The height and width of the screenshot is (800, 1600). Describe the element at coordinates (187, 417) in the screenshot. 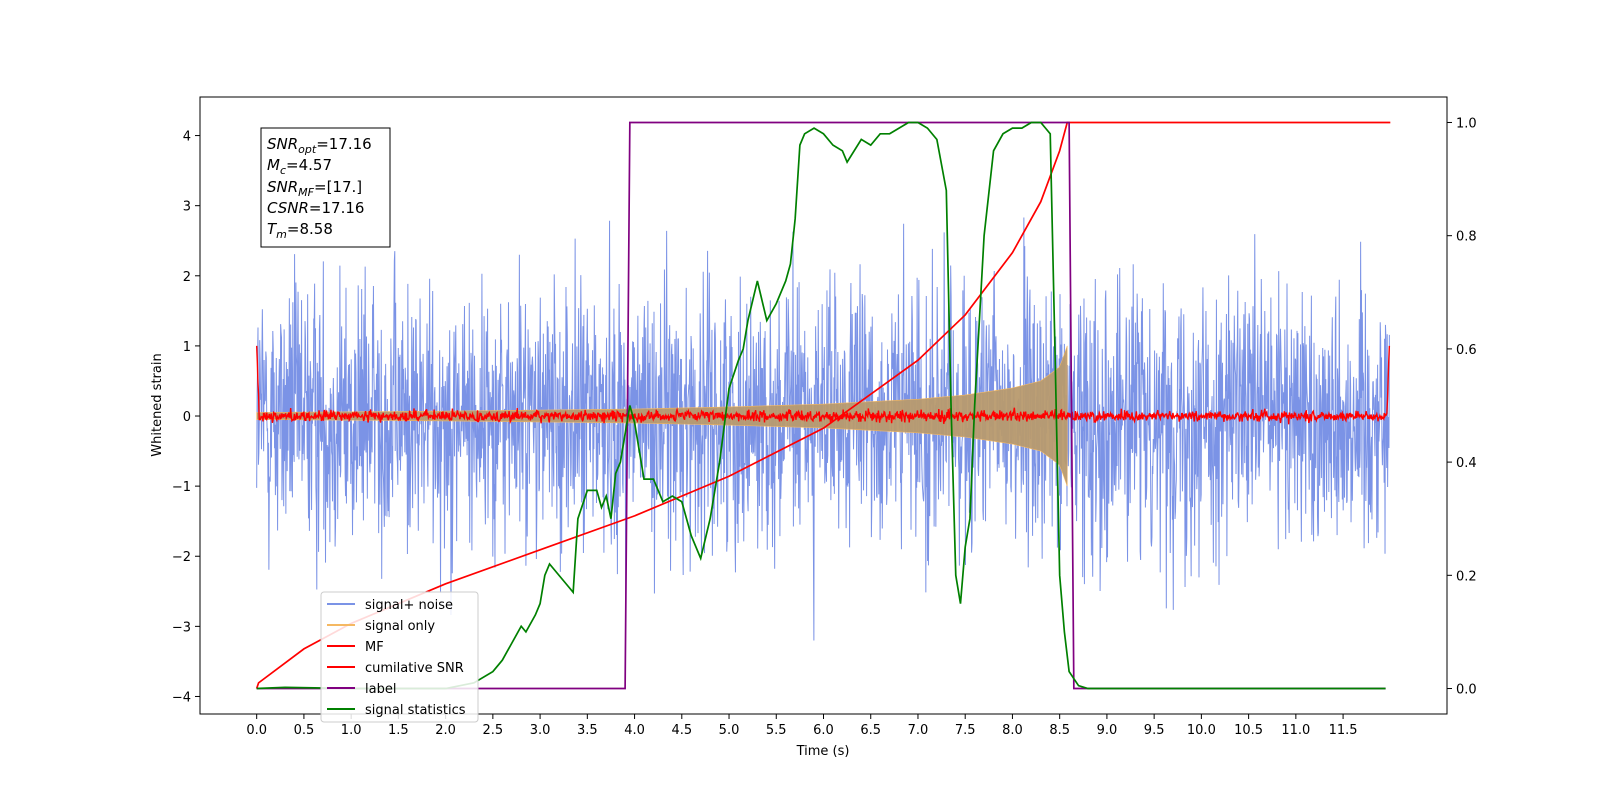

I see `y-tick-label: 0` at that location.